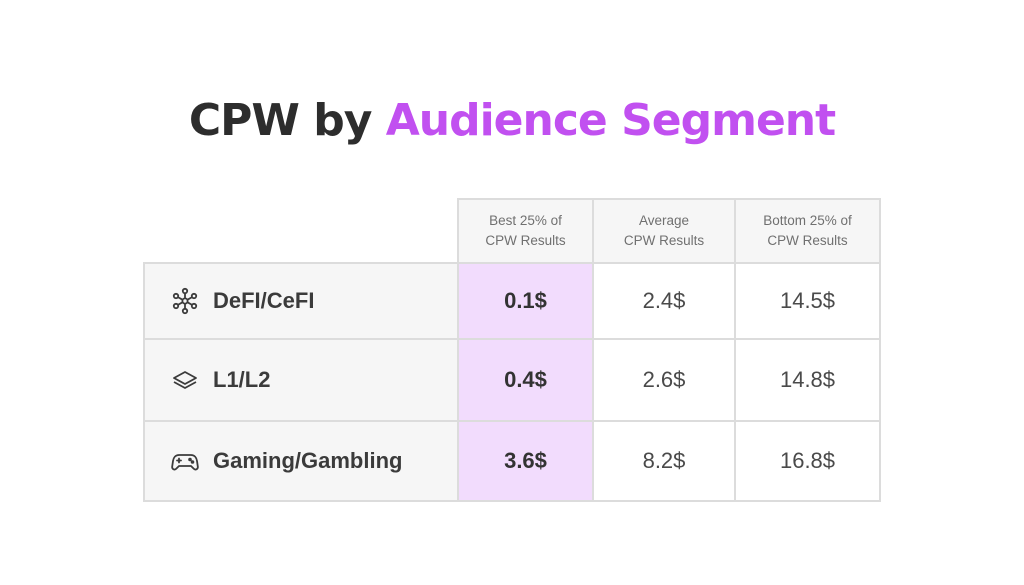 This screenshot has height=585, width=1024. What do you see at coordinates (664, 380) in the screenshot?
I see `cell-average-l1-l2: 2.6$` at bounding box center [664, 380].